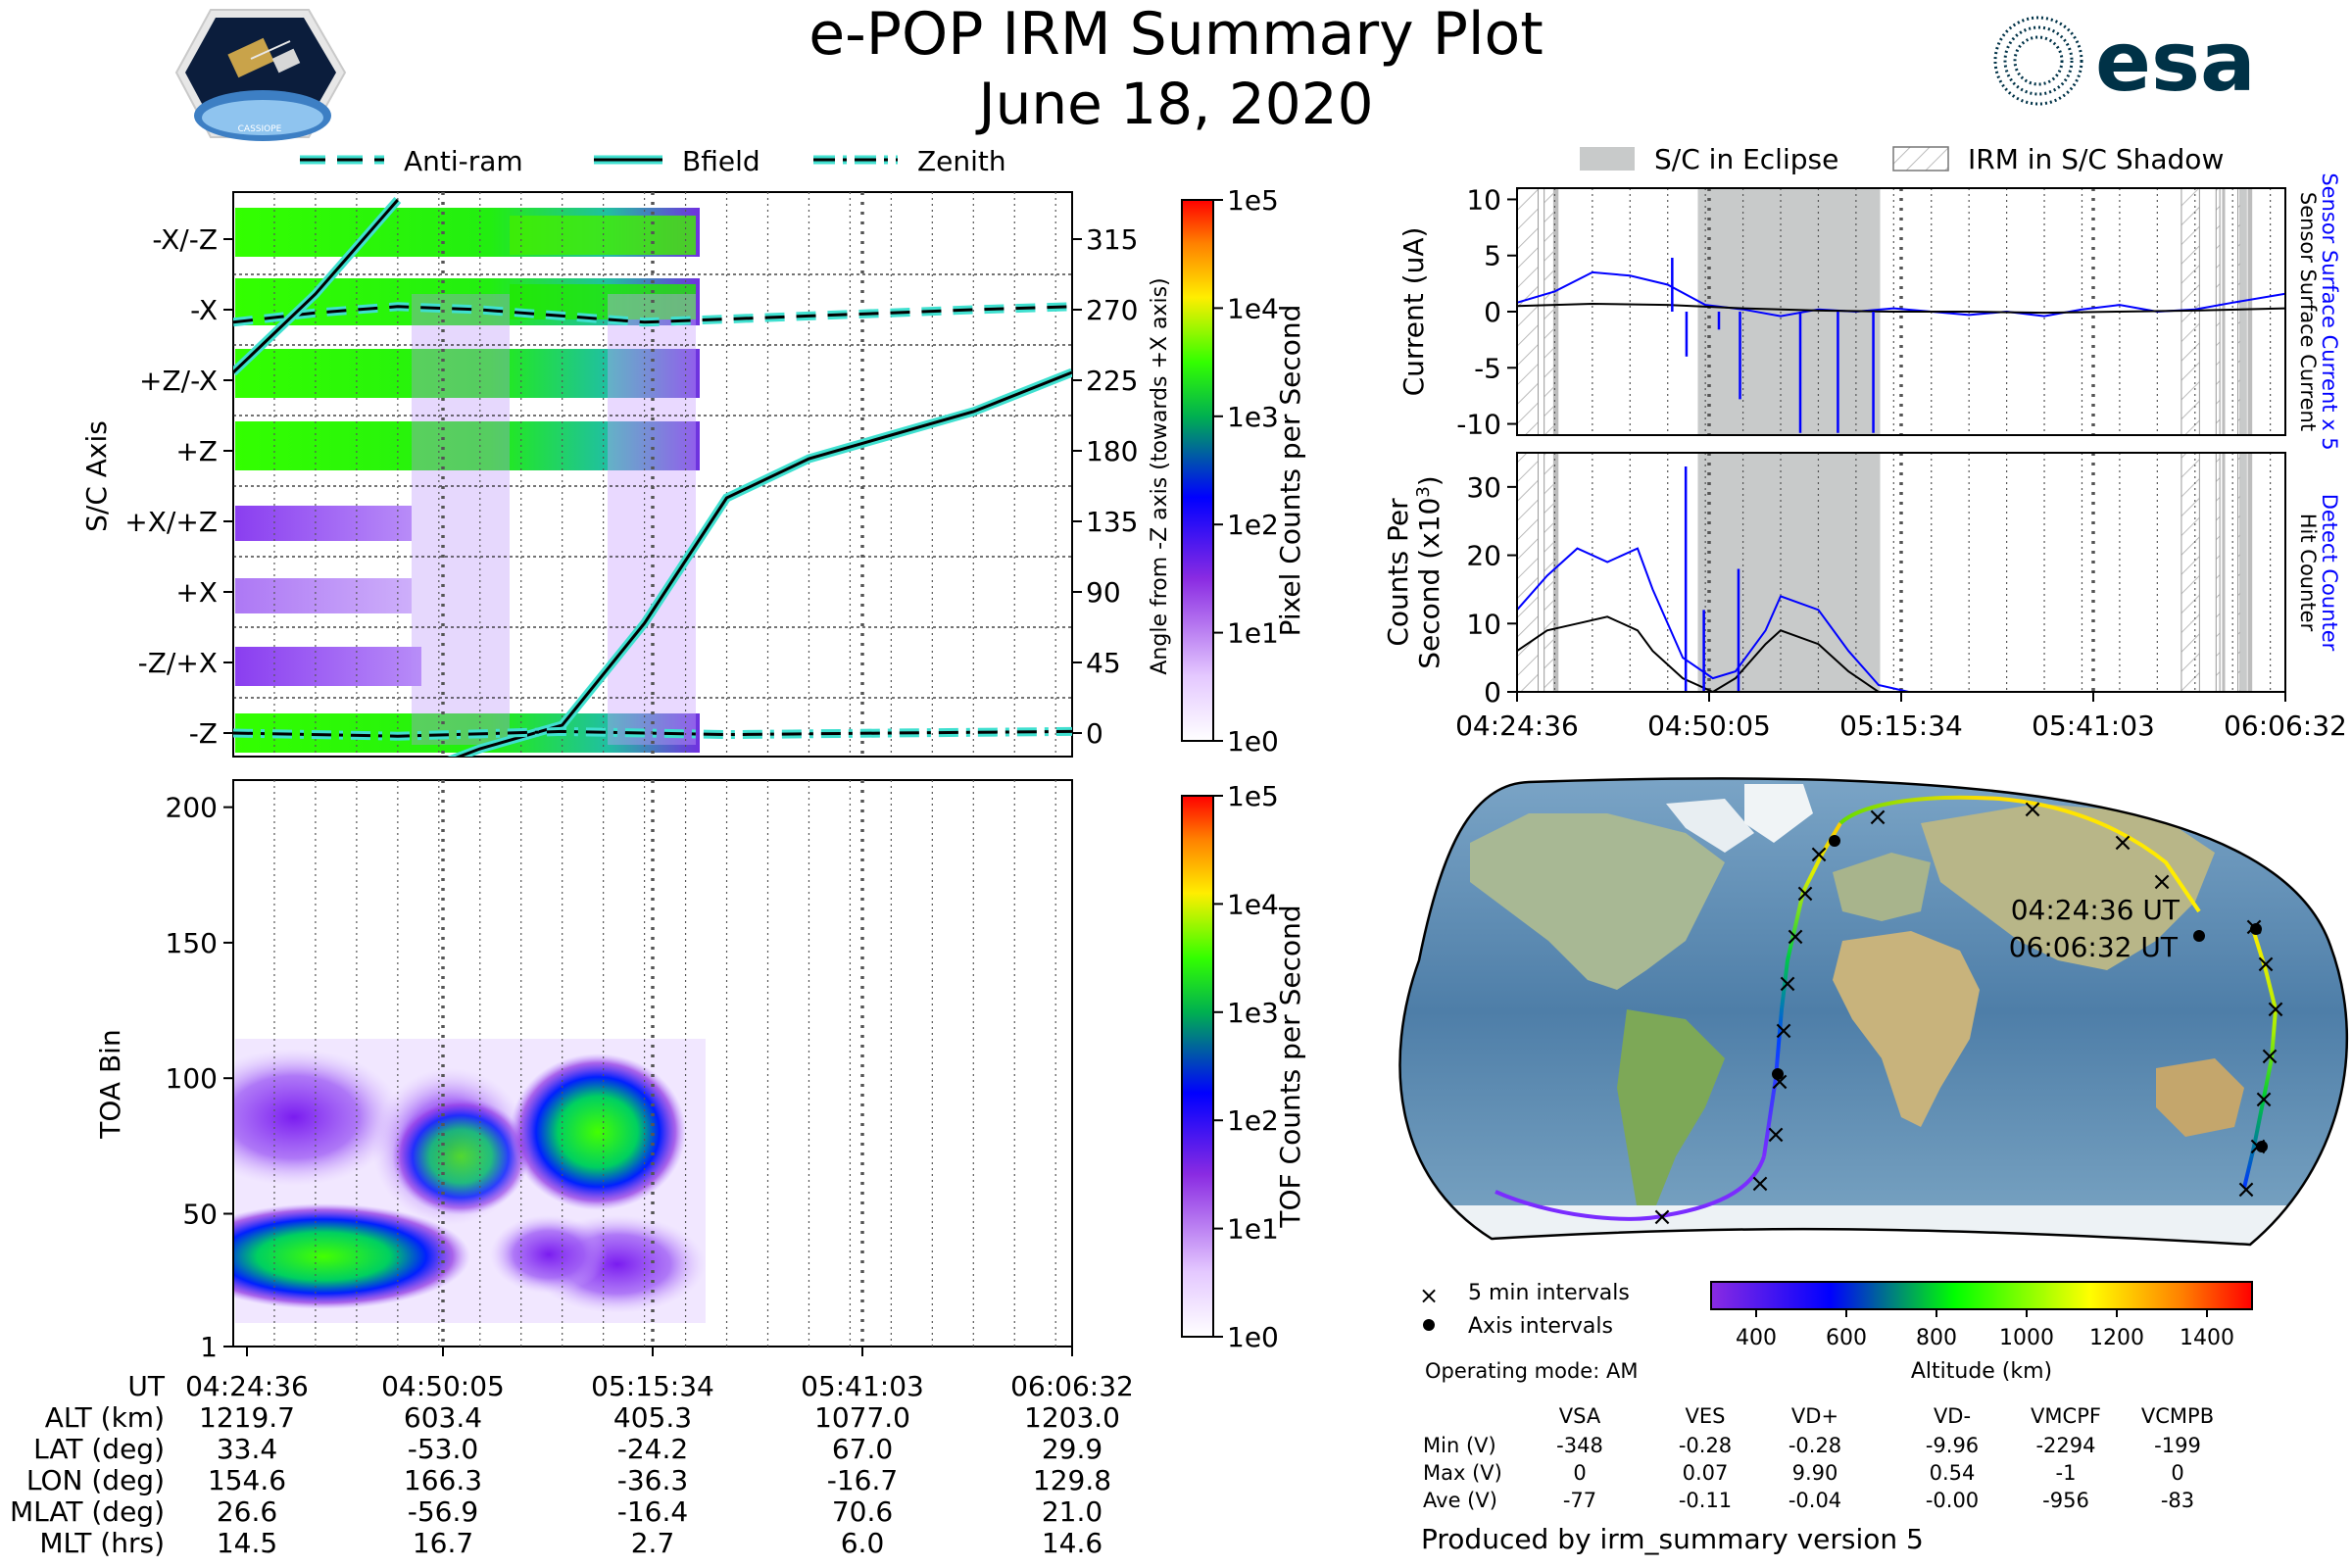 This screenshot has height=1568, width=2352. What do you see at coordinates (652, 1449) in the screenshot?
I see `row-value: -24.2` at bounding box center [652, 1449].